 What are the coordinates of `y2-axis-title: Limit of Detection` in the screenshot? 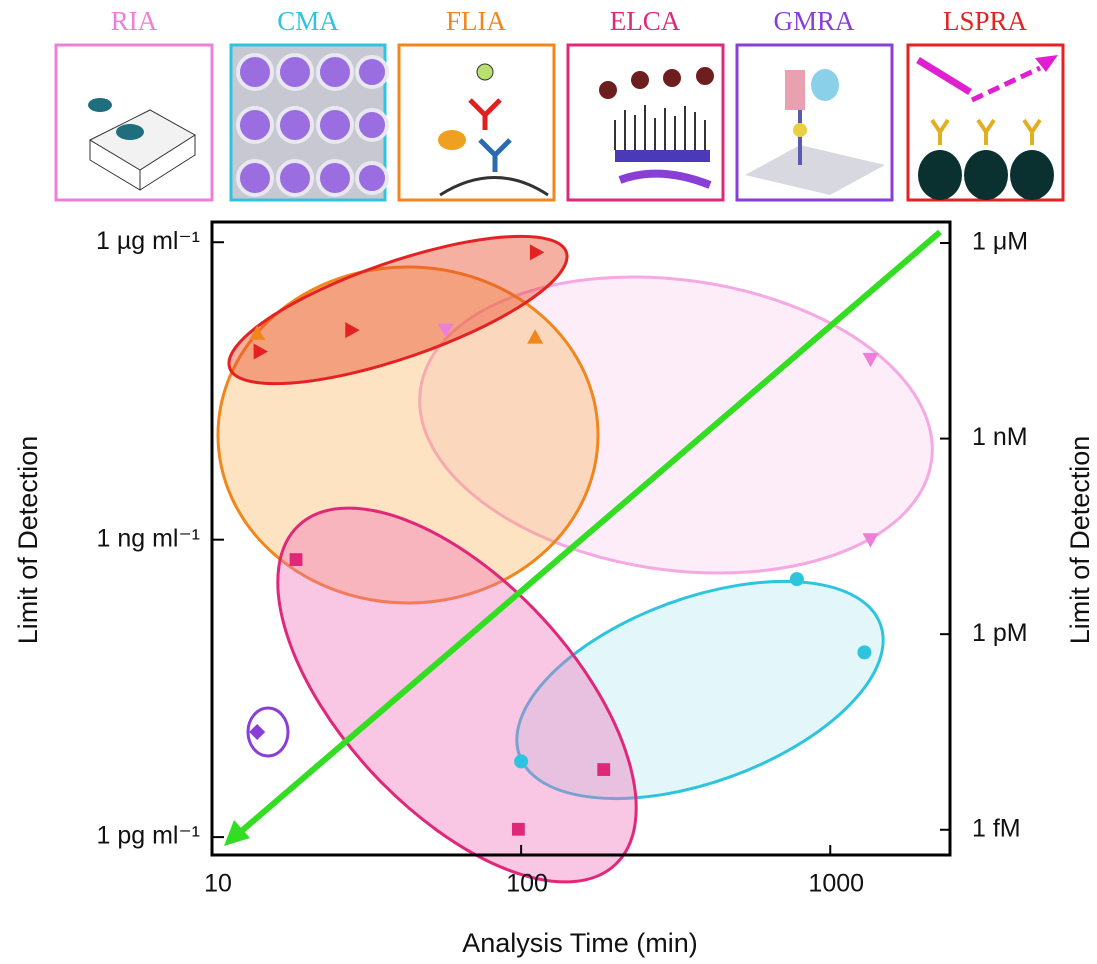 It's located at (1080, 540).